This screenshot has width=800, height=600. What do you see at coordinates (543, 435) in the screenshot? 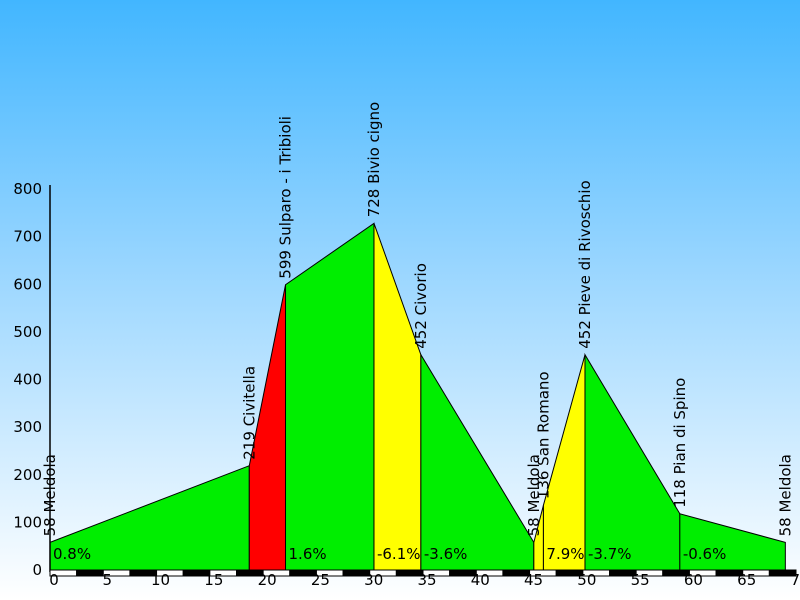
I see `waypoint-label-7: 136 San Romano` at bounding box center [543, 435].